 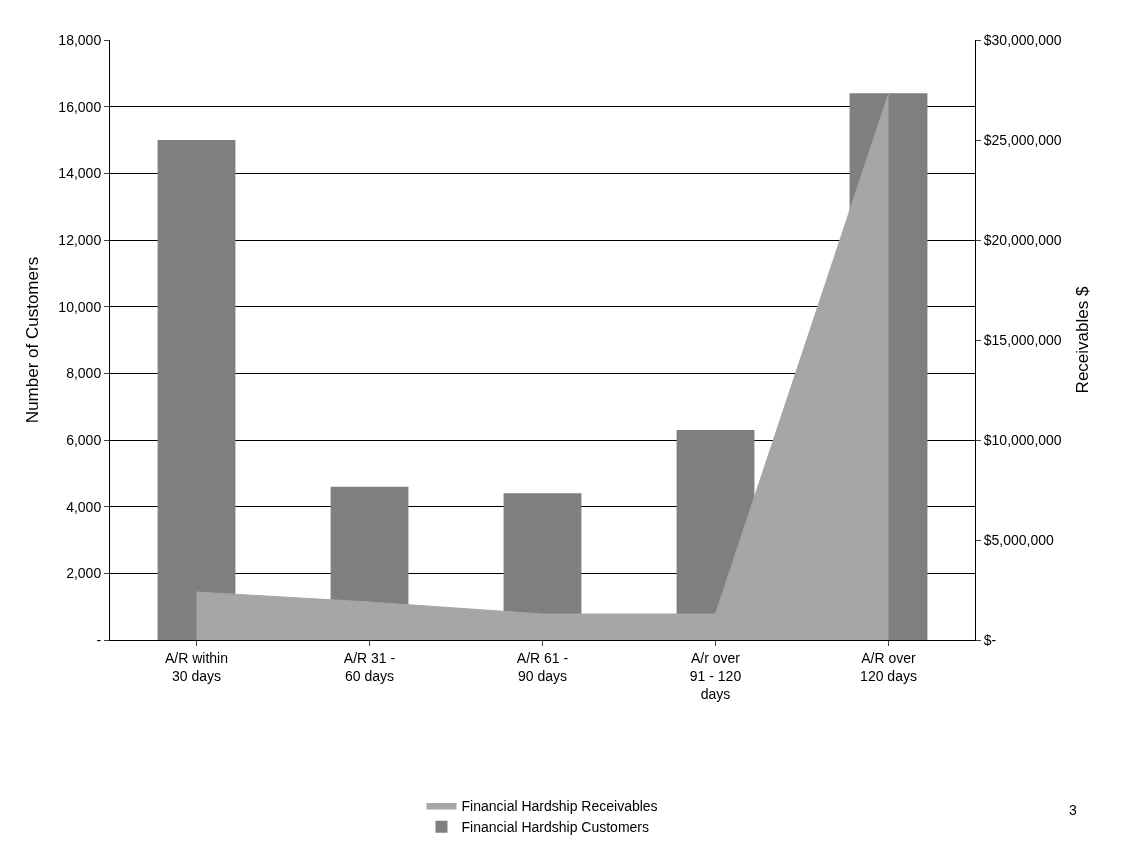 What do you see at coordinates (555, 827) in the screenshot?
I see `legend-label: Financial Hardship Customers` at bounding box center [555, 827].